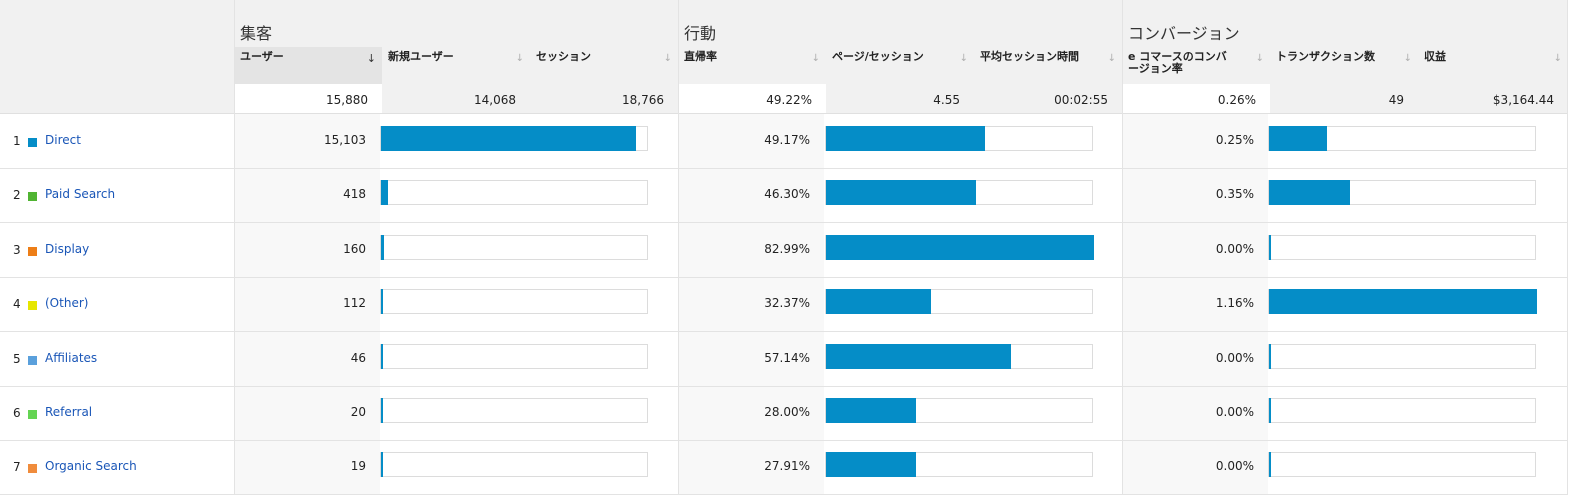  What do you see at coordinates (17, 195) in the screenshot?
I see `row-rank: 2` at bounding box center [17, 195].